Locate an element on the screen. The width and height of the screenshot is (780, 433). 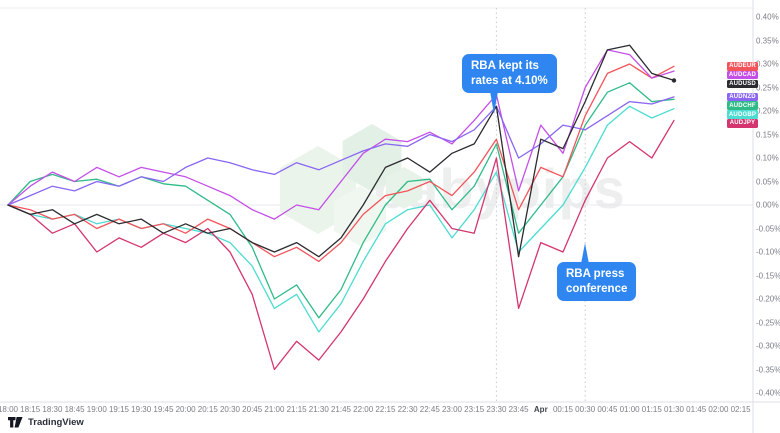
time-tick-label: 19:45 is located at coordinates (163, 409).